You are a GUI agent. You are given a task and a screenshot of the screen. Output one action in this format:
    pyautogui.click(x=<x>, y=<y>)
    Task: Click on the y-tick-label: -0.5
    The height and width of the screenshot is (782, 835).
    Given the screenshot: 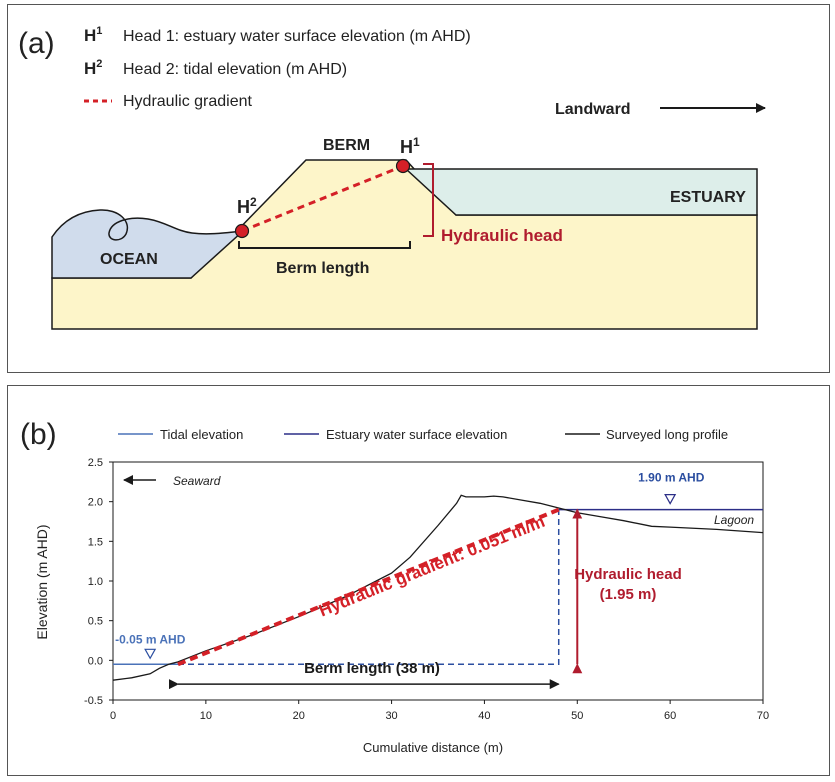 What is the action you would take?
    pyautogui.click(x=93, y=701)
    